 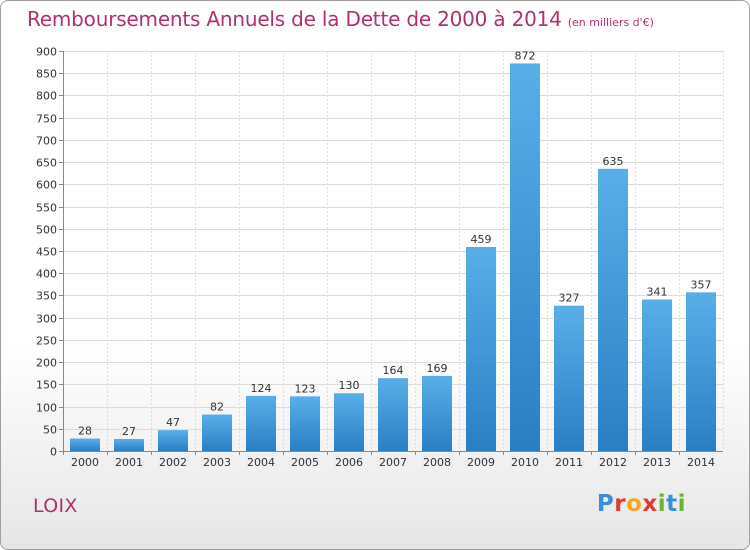 What do you see at coordinates (605, 504) in the screenshot?
I see `logo-letter: P` at bounding box center [605, 504].